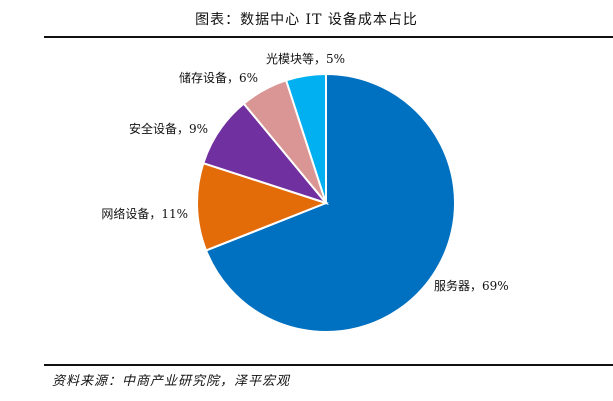 The image size is (613, 401). I want to click on slice-label-3: 安全设备，9%, so click(168, 128).